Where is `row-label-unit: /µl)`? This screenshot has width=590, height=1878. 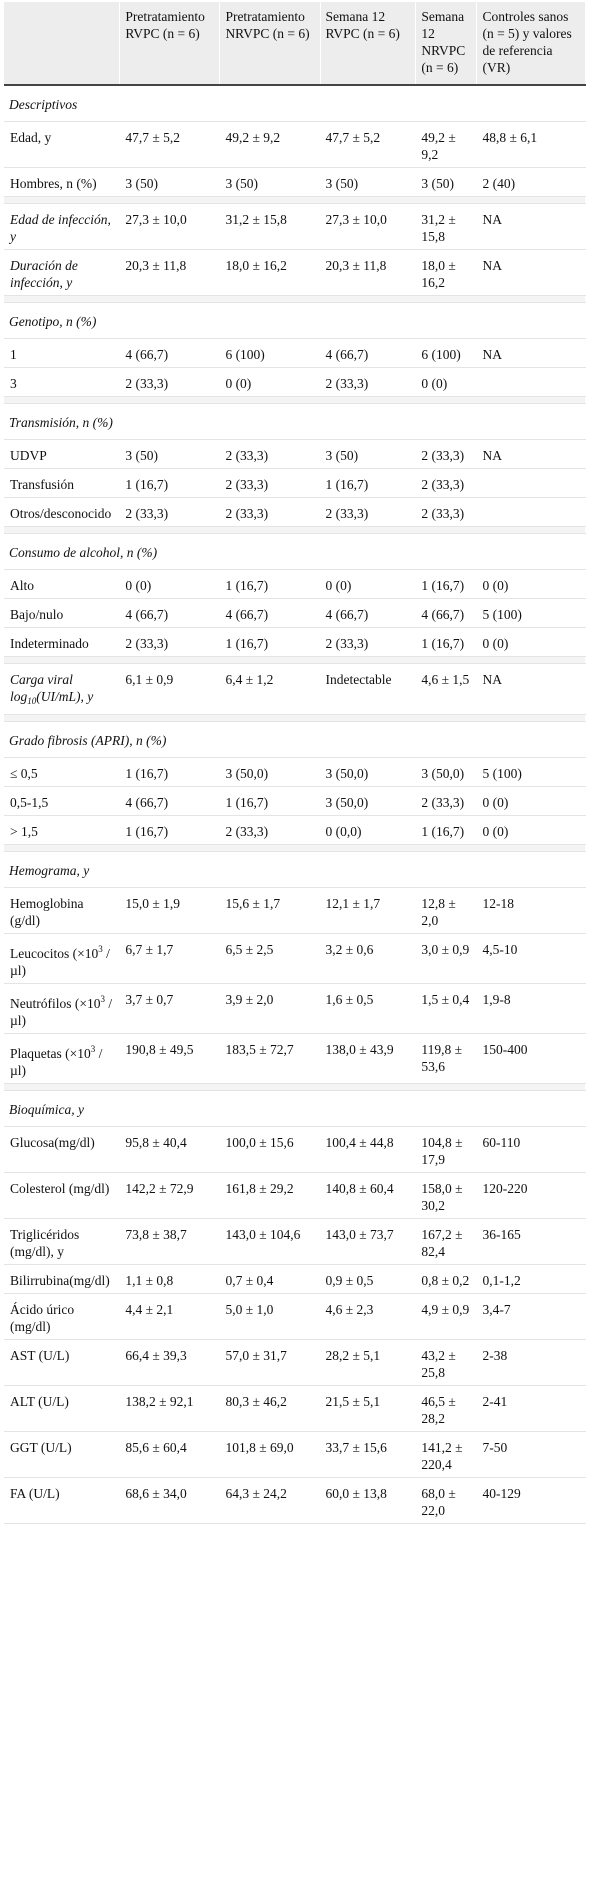 row-label-unit: /µl) is located at coordinates (60, 962).